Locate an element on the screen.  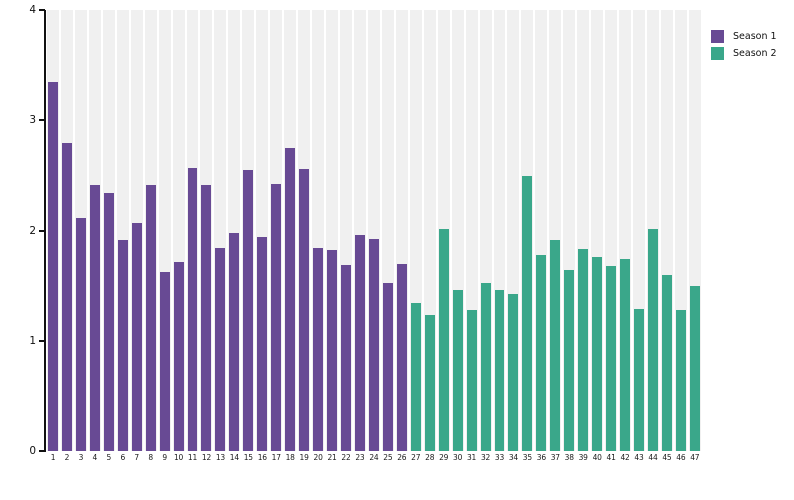
bar-slot: 28 is located at coordinates (430, 236).